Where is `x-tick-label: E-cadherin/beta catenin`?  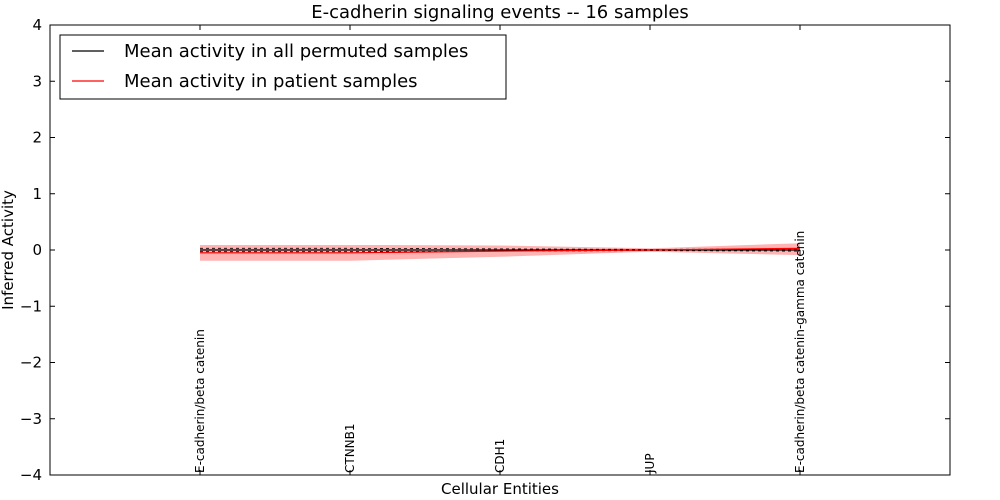
x-tick-label: E-cadherin/beta catenin is located at coordinates (200, 401).